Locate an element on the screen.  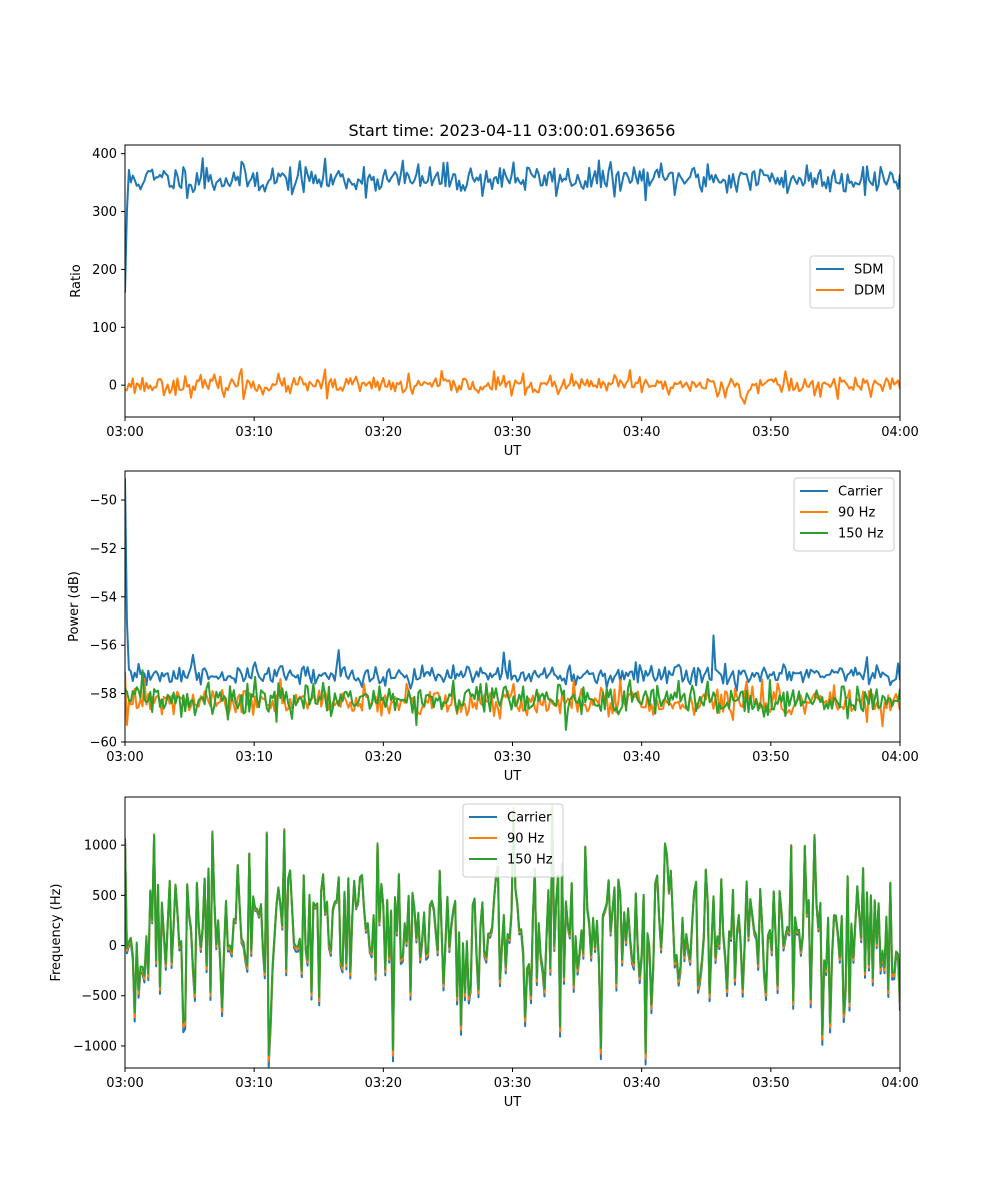
series-line-sdm is located at coordinates (512, 225).